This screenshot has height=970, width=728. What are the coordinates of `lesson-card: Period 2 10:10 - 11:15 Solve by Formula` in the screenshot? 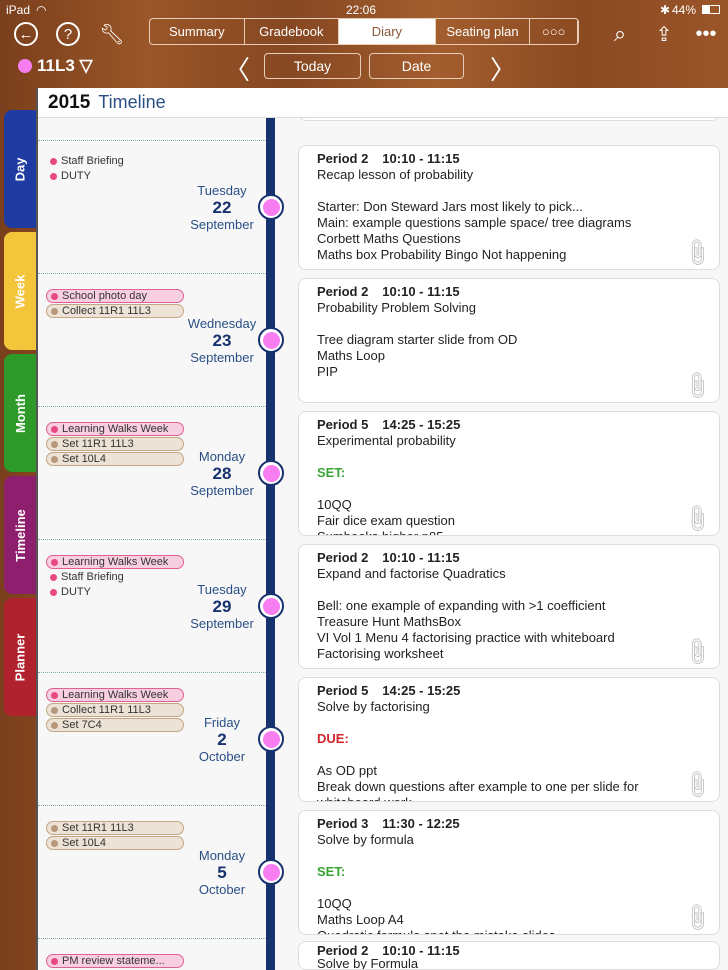 It's located at (509, 955).